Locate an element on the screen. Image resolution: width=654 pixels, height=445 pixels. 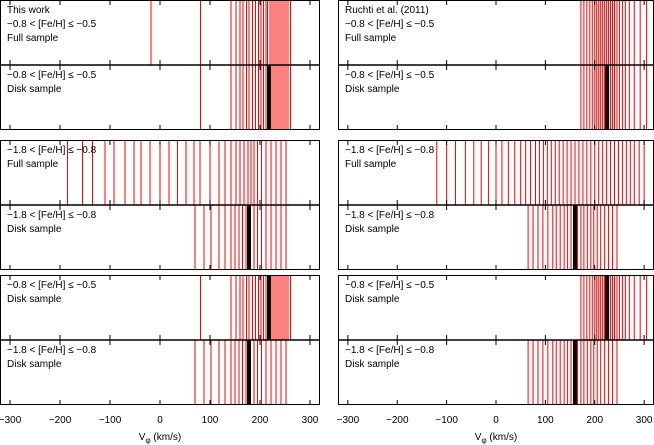
rug-panel: This work −0.8 < [Fe/H] ≤ −0.5 Full sample is located at coordinates (149, 32).